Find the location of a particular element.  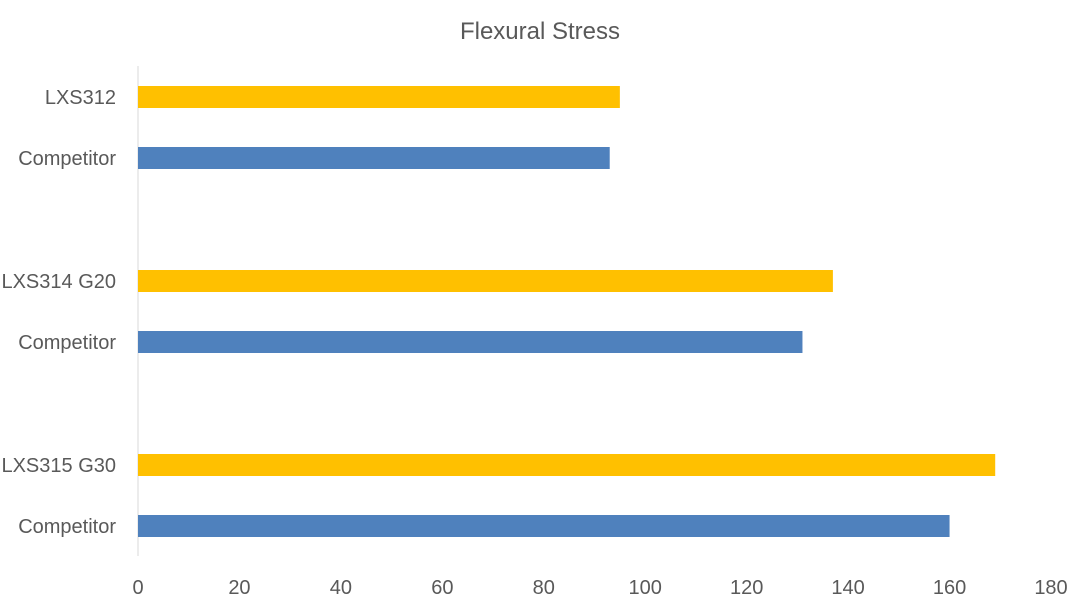

x-tick-label-0: 0 is located at coordinates (137, 588).